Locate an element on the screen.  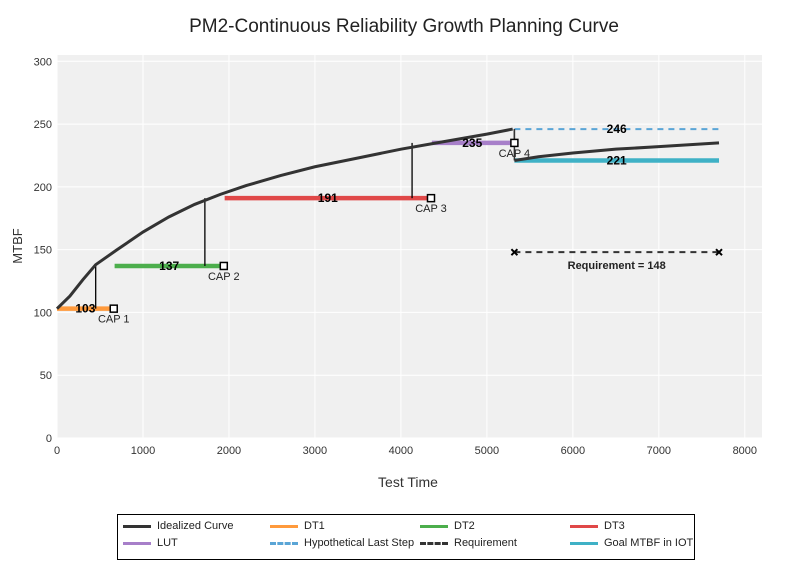
legend-item: Idealized Curve is located at coordinates (178, 526).